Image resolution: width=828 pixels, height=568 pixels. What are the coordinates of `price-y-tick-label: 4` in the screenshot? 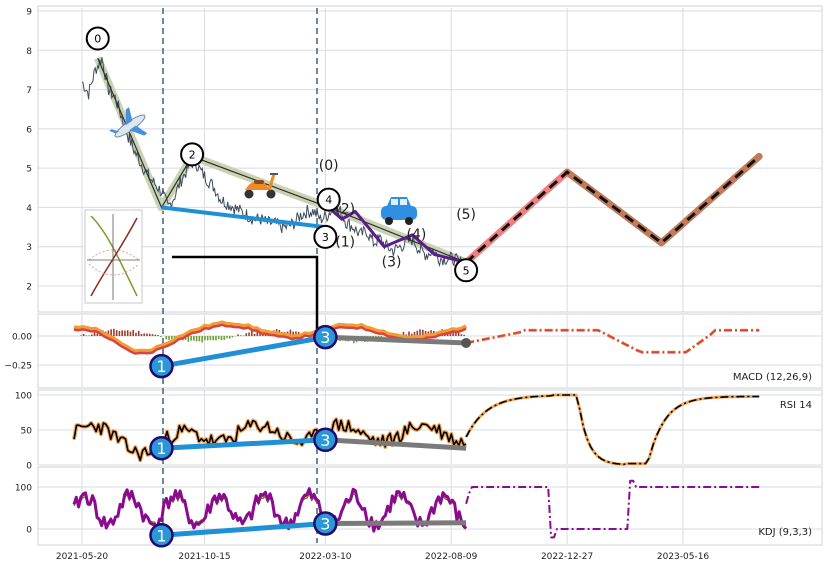 It's located at (29, 209).